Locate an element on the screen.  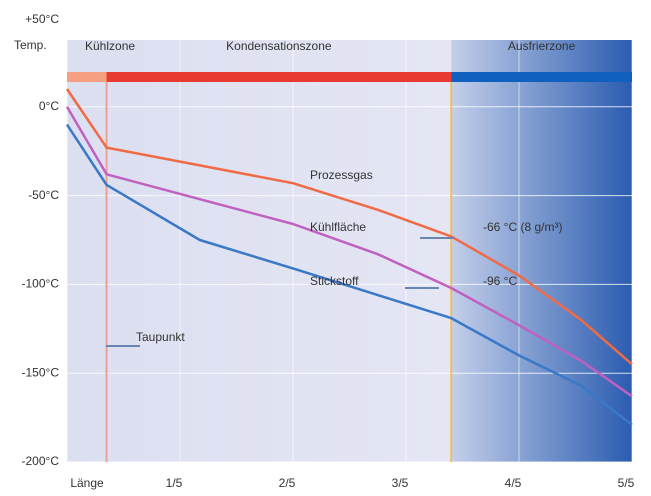
annotation: Taupunkt is located at coordinates (160, 337).